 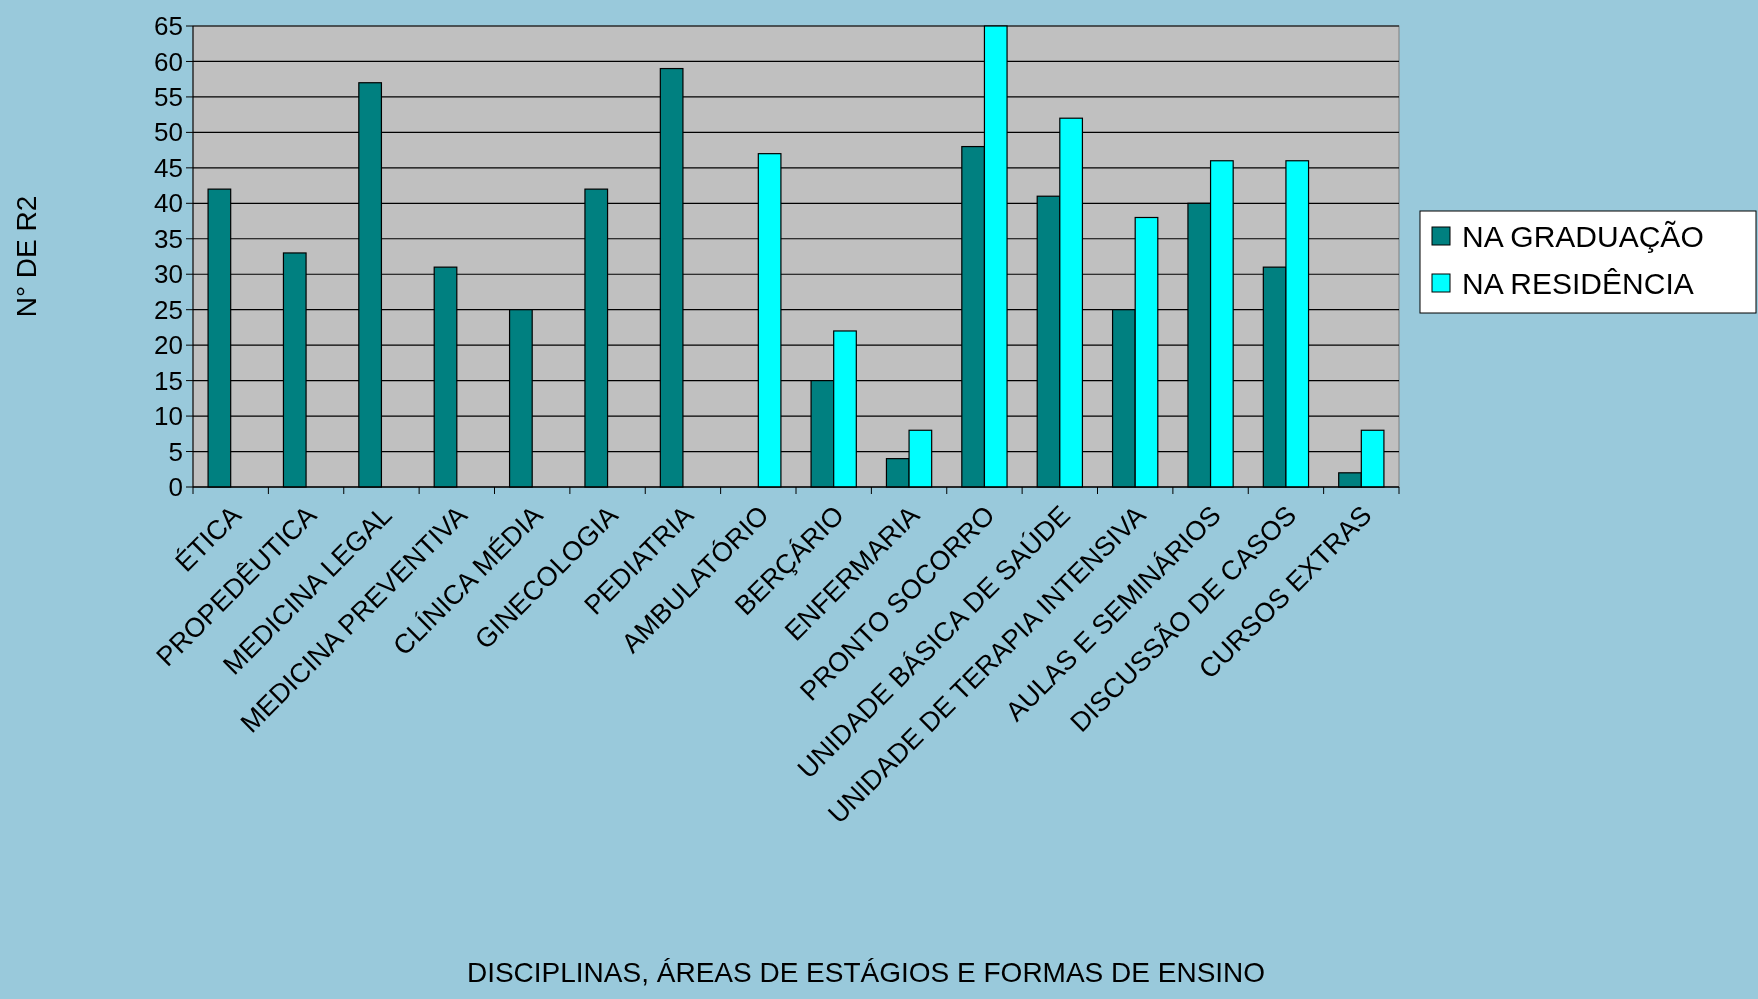 I want to click on y-tick-label: 60, so click(x=168, y=61).